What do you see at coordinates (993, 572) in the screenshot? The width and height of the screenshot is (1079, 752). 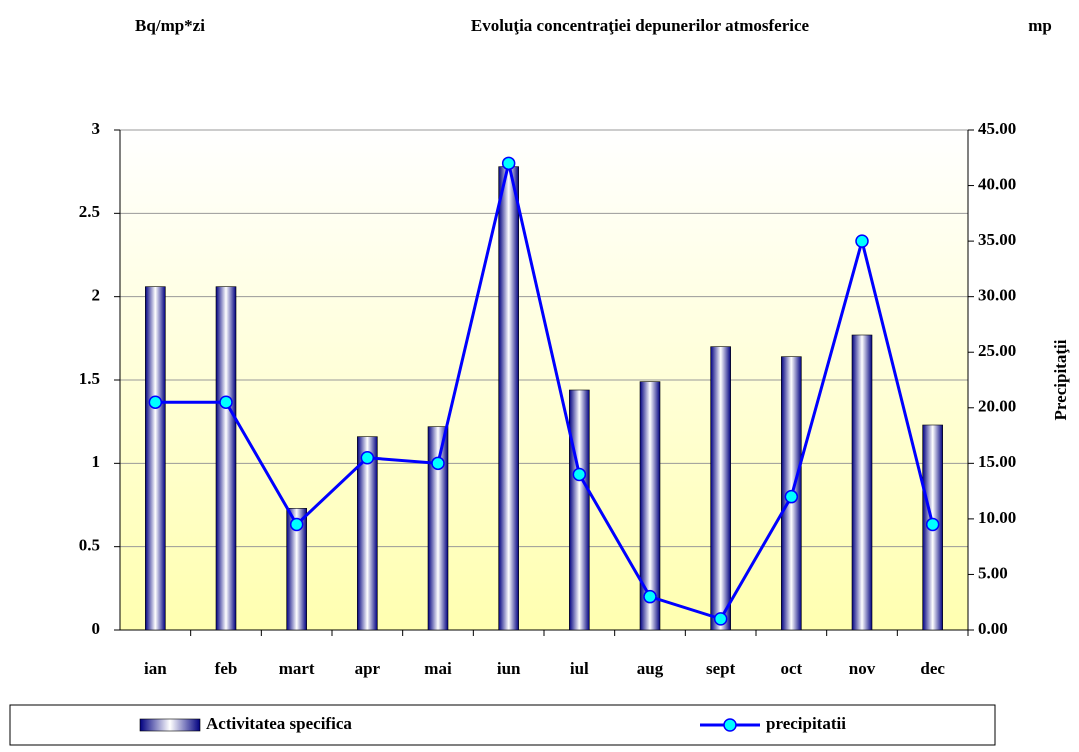 I see `y2-tick-label: 5.00` at bounding box center [993, 572].